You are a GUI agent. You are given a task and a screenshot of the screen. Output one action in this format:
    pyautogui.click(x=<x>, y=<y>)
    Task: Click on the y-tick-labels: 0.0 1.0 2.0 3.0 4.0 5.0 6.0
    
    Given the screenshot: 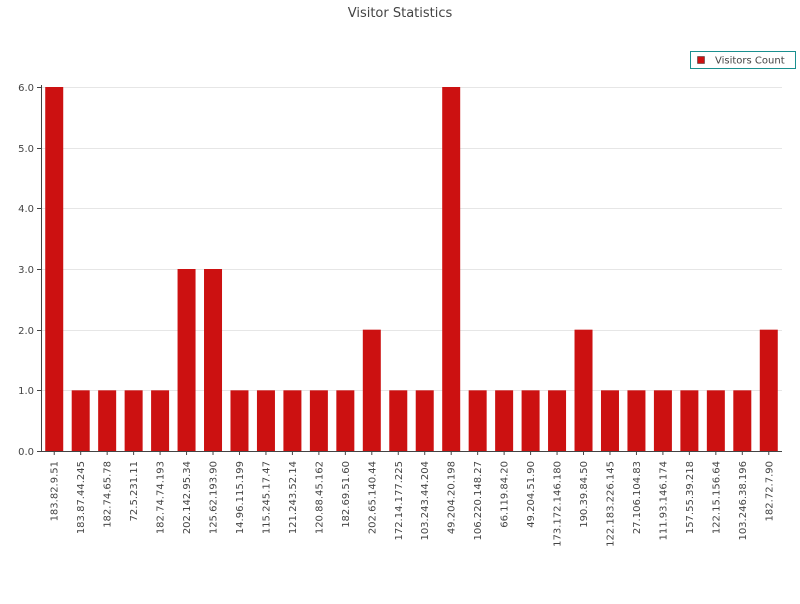 What is the action you would take?
    pyautogui.click(x=26, y=270)
    